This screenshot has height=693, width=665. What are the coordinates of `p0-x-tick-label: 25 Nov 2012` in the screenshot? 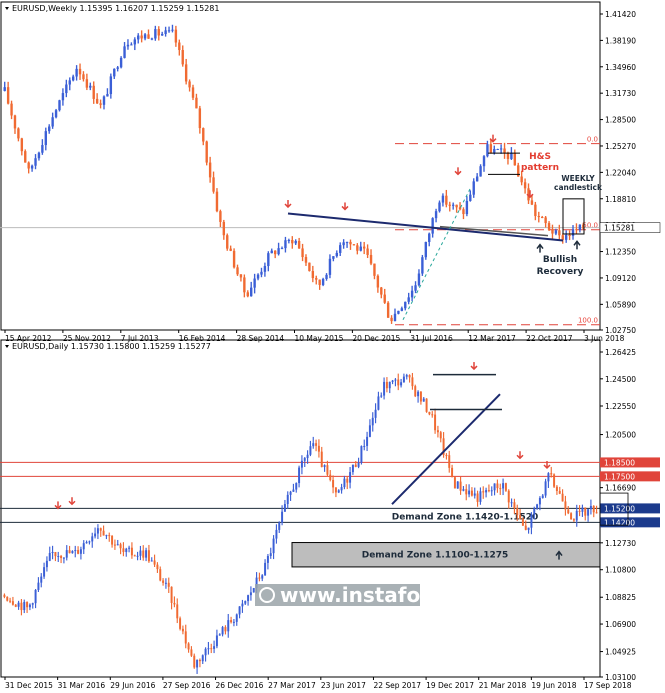 It's located at (87, 338).